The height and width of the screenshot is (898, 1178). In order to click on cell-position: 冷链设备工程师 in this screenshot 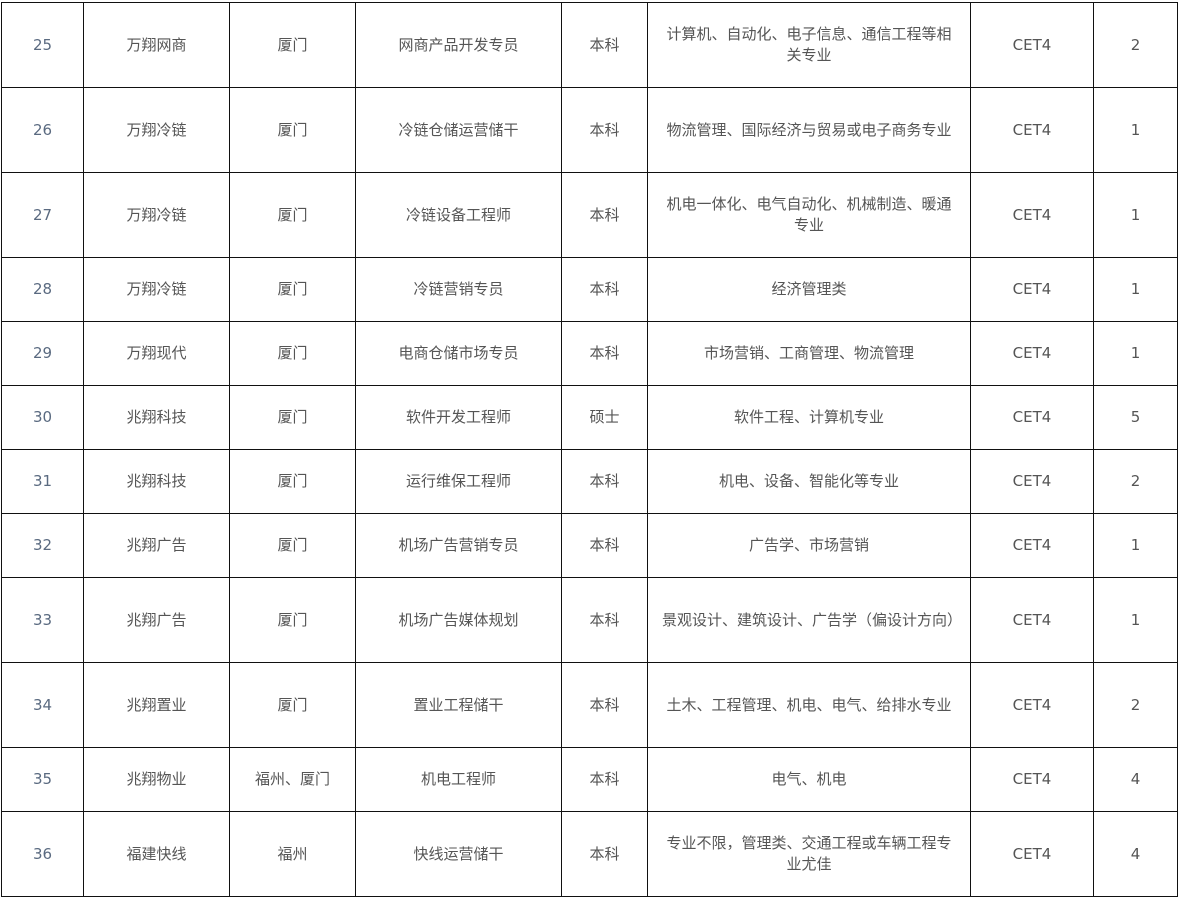, I will do `click(458, 215)`.